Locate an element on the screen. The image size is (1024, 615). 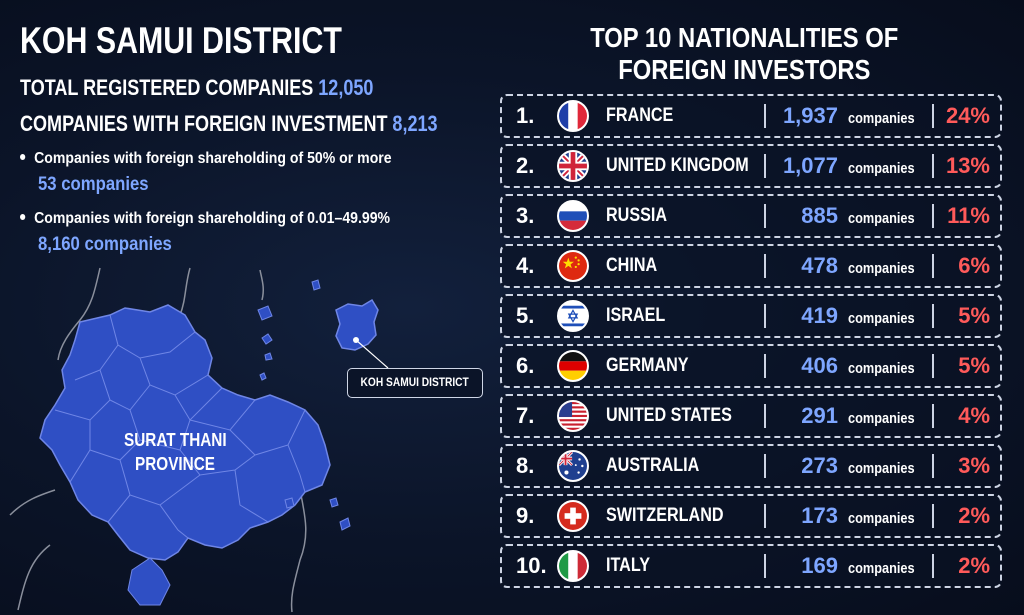
company-count: 478 is located at coordinates (819, 265).